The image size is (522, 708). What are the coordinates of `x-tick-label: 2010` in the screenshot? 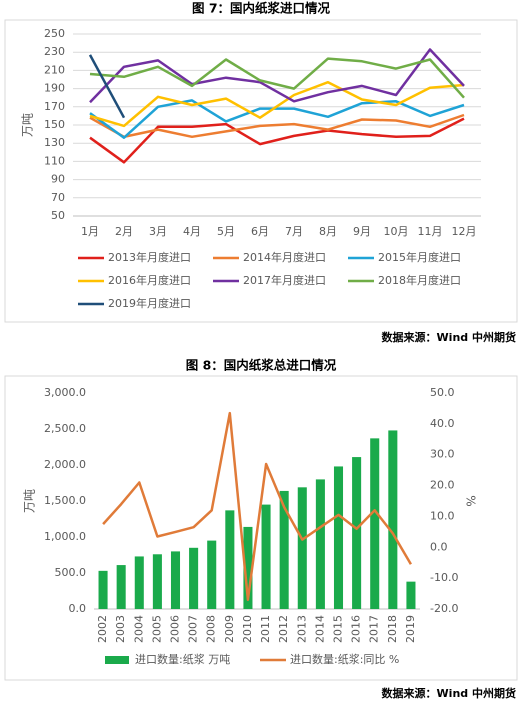 It's located at (247, 629).